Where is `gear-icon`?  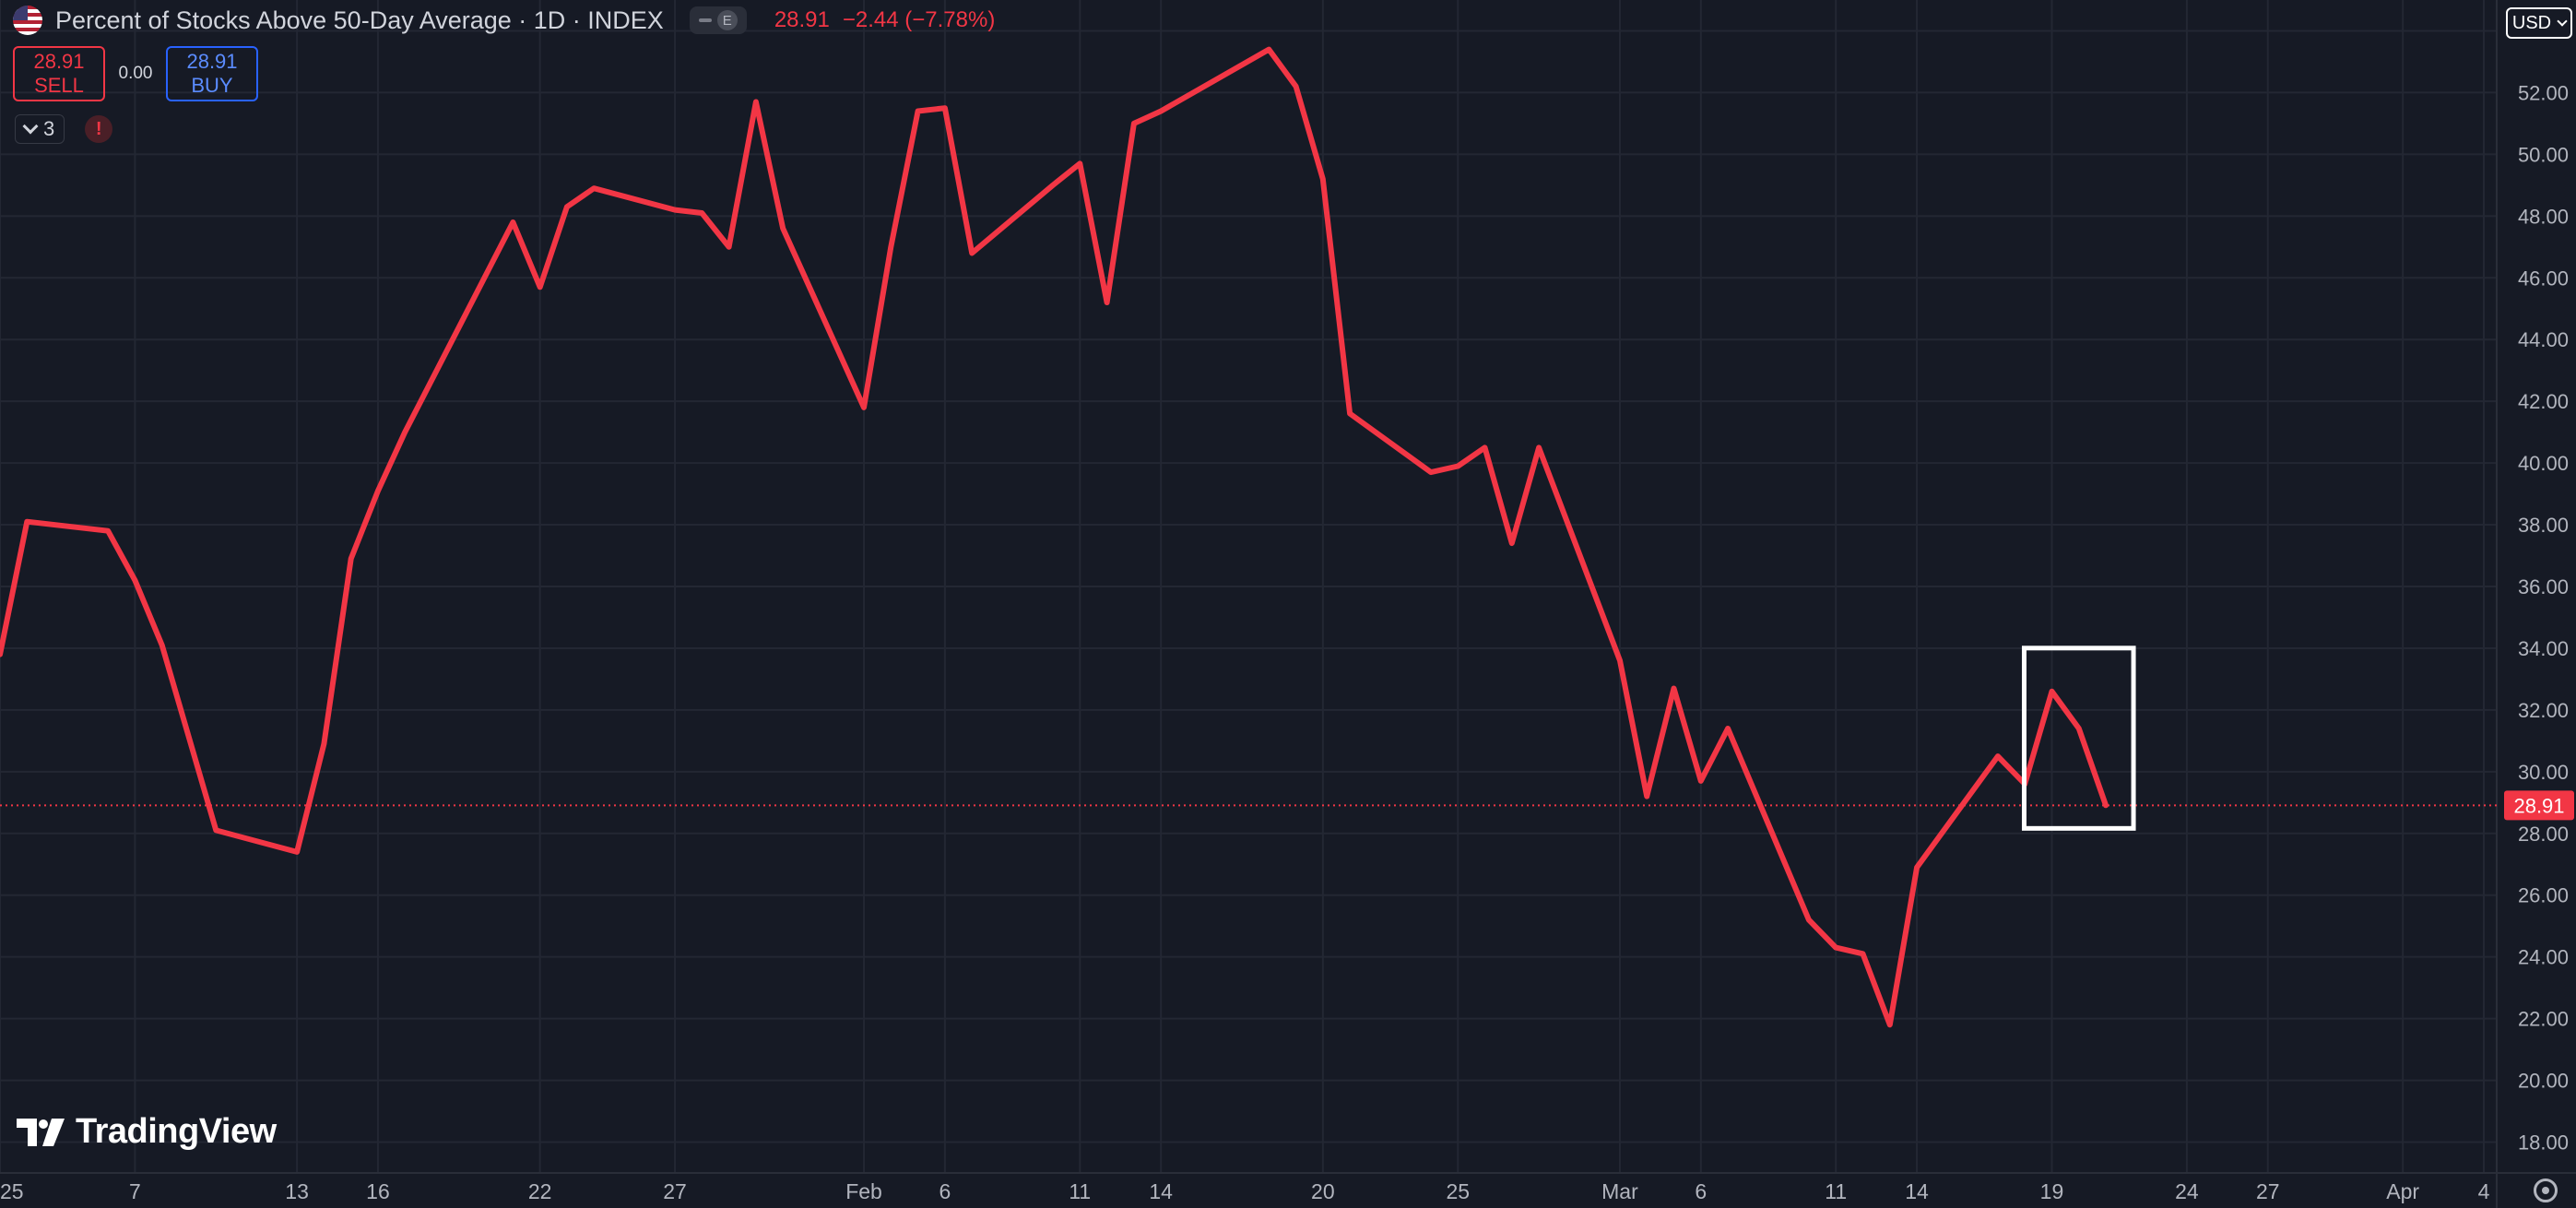 gear-icon is located at coordinates (2546, 1190).